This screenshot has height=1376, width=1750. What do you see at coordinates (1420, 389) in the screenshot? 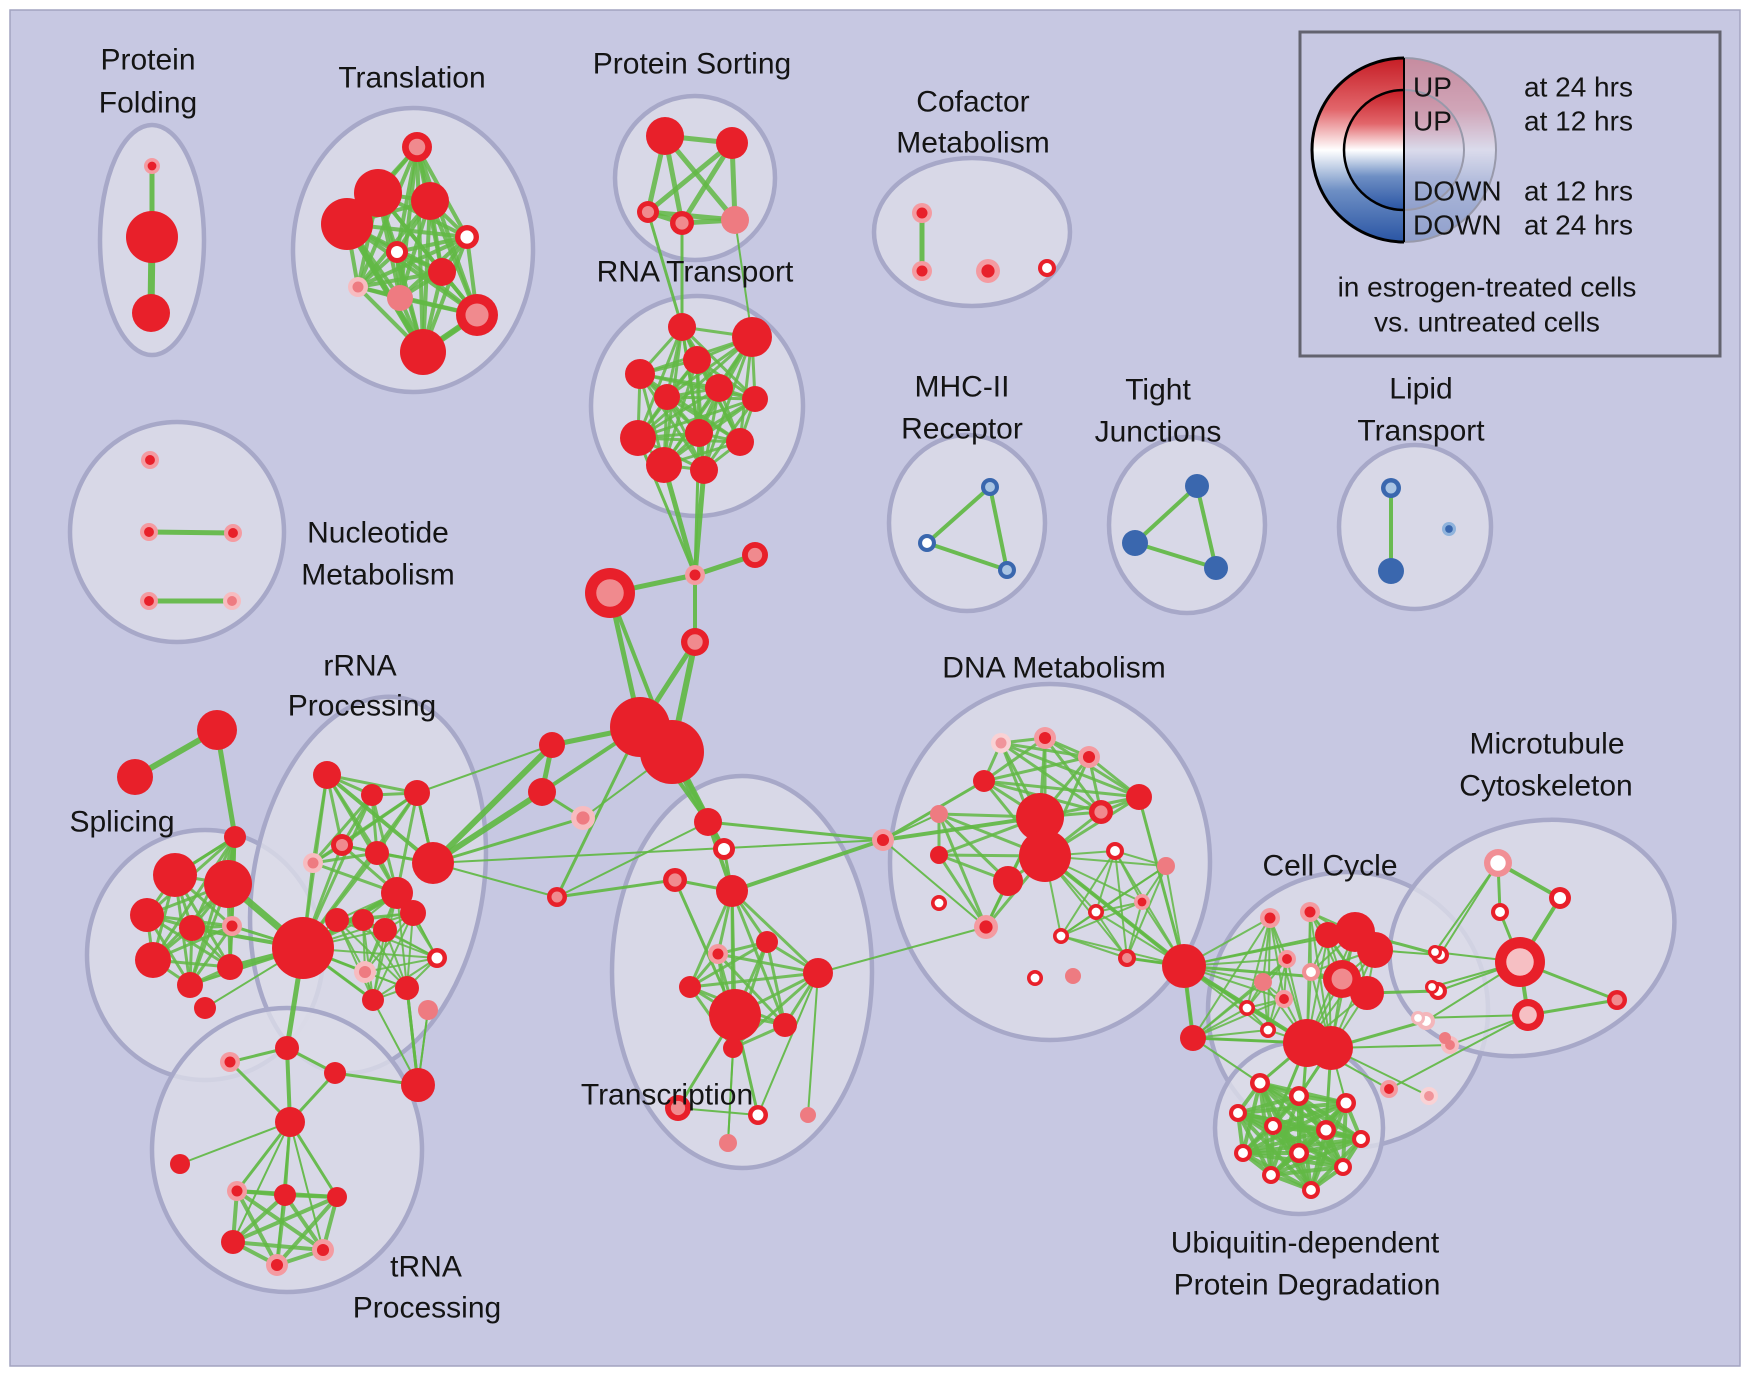
I see `cluster-lipid-transport-label: Lipid` at bounding box center [1420, 389].